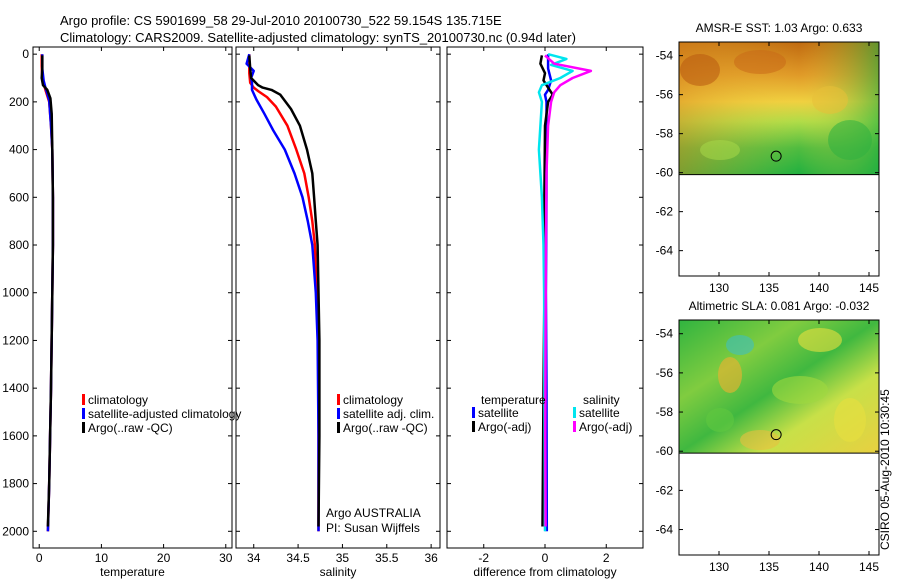 The image size is (900, 580). Describe the element at coordinates (254, 558) in the screenshot. I see `x-tick-label: 34` at that location.